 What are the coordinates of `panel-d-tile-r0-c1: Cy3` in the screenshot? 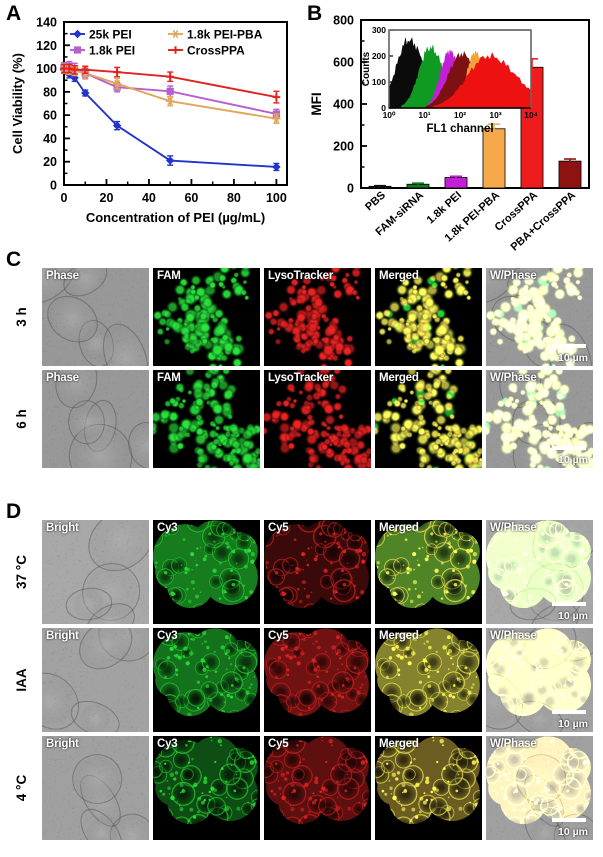 It's located at (206, 572).